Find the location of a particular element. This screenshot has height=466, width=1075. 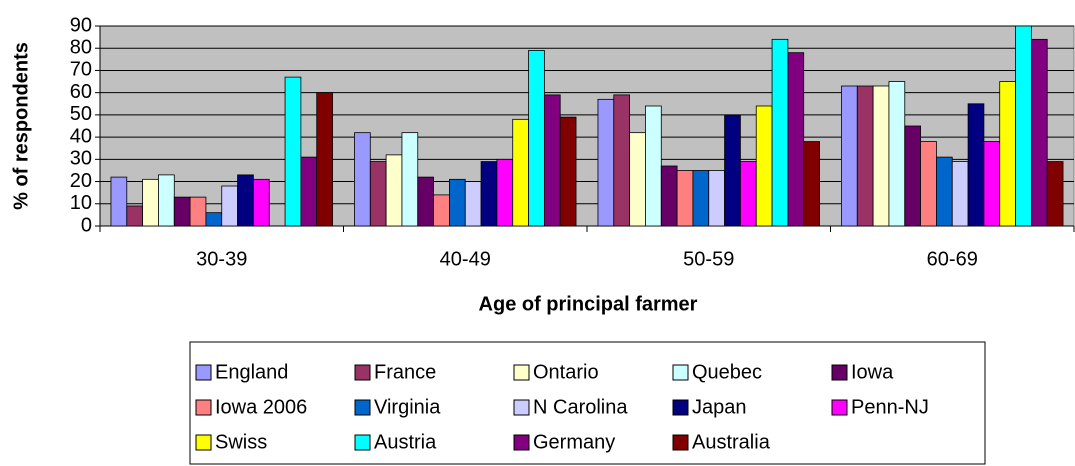

legend-label: Japan is located at coordinates (719, 407).